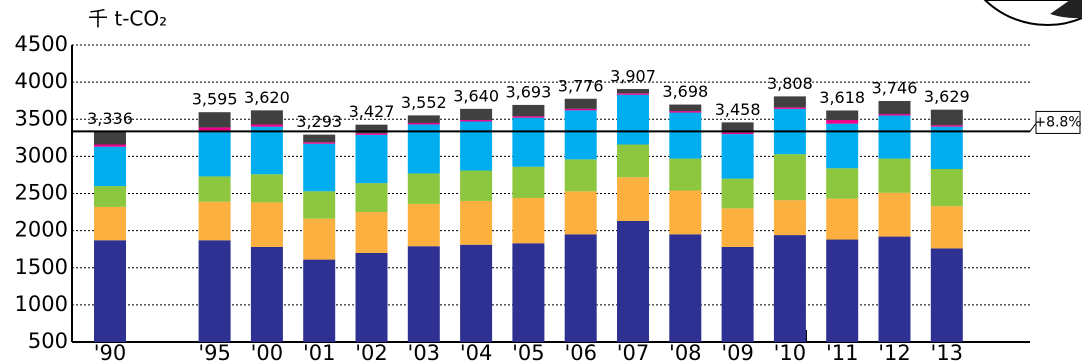  I want to click on x-tick-label: '06, so click(580, 351).